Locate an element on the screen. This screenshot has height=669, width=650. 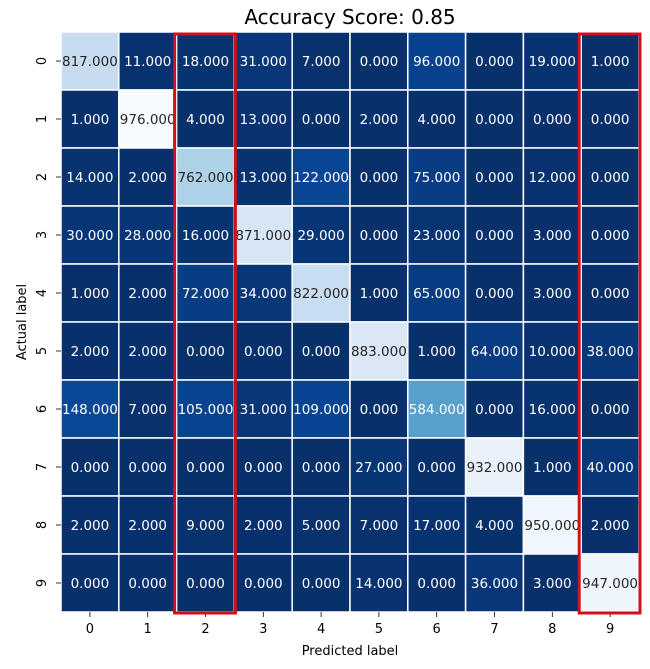
cell-value-label: 947.000 is located at coordinates (610, 584).